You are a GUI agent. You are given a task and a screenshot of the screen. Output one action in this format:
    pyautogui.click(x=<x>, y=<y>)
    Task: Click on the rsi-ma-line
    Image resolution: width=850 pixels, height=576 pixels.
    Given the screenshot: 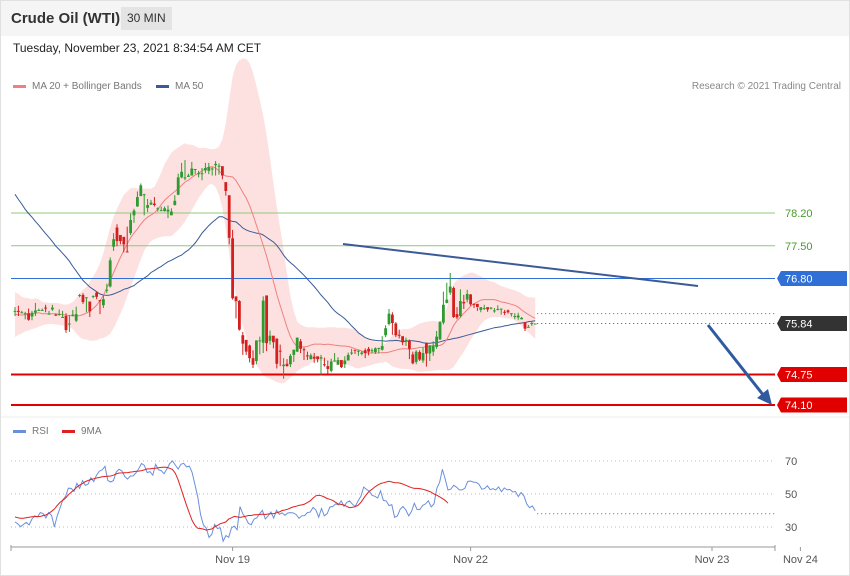 What is the action you would take?
    pyautogui.click(x=231, y=498)
    